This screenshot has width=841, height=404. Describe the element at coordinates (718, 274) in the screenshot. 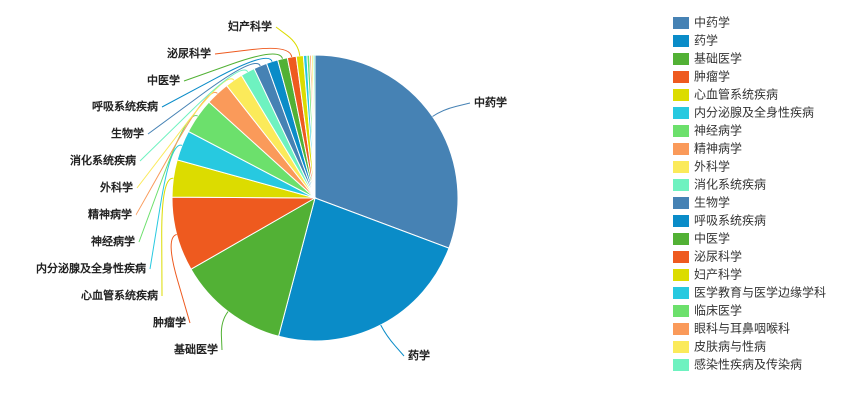

I see `legend-label: 妇产科学` at that location.